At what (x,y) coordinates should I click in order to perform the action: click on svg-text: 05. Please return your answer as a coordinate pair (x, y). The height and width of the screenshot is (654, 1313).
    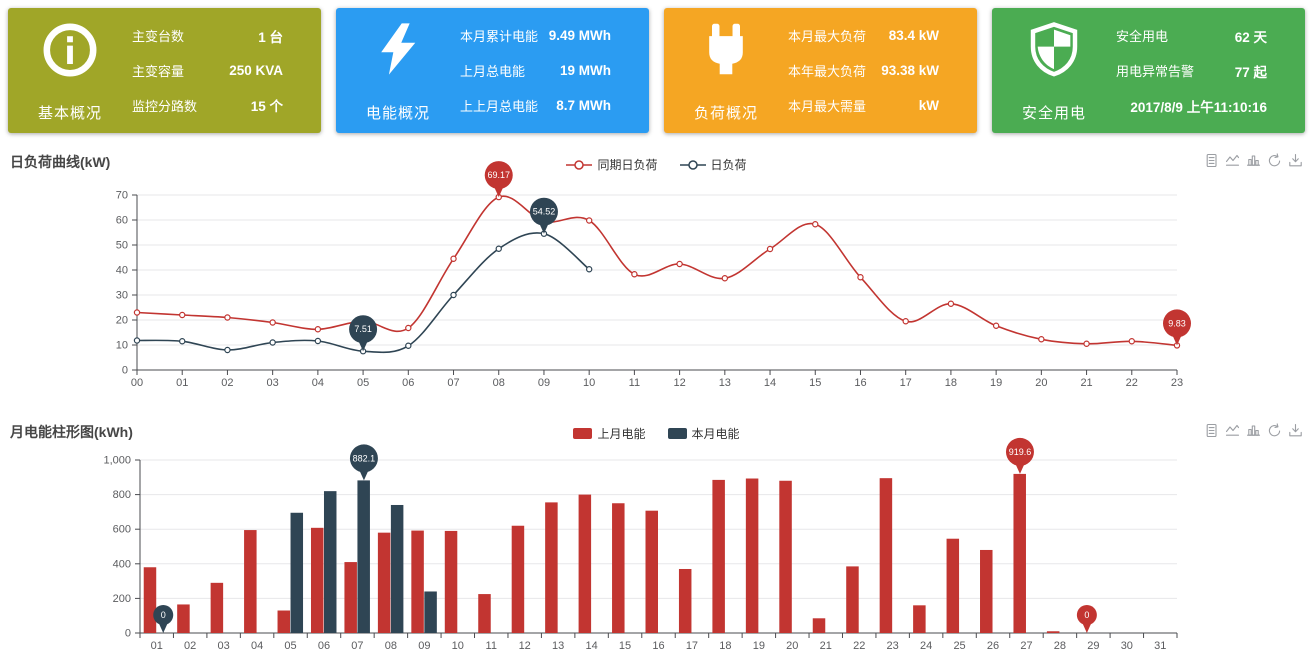
    Looking at the image, I should click on (290, 646).